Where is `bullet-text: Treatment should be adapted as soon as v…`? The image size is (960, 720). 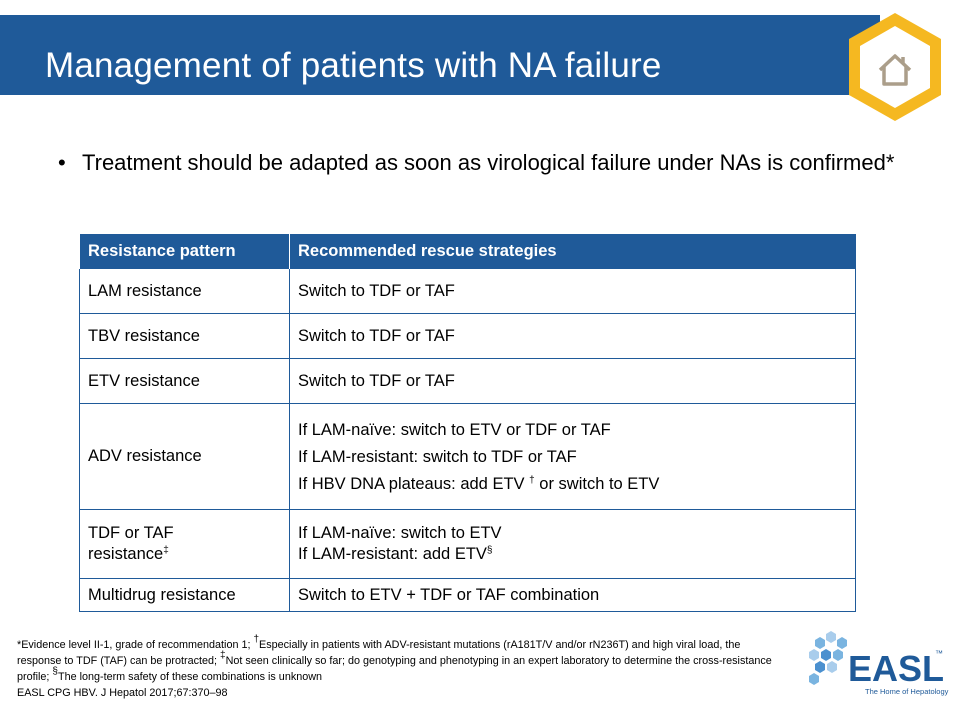 bullet-text: Treatment should be adapted as soon as v… is located at coordinates (488, 162).